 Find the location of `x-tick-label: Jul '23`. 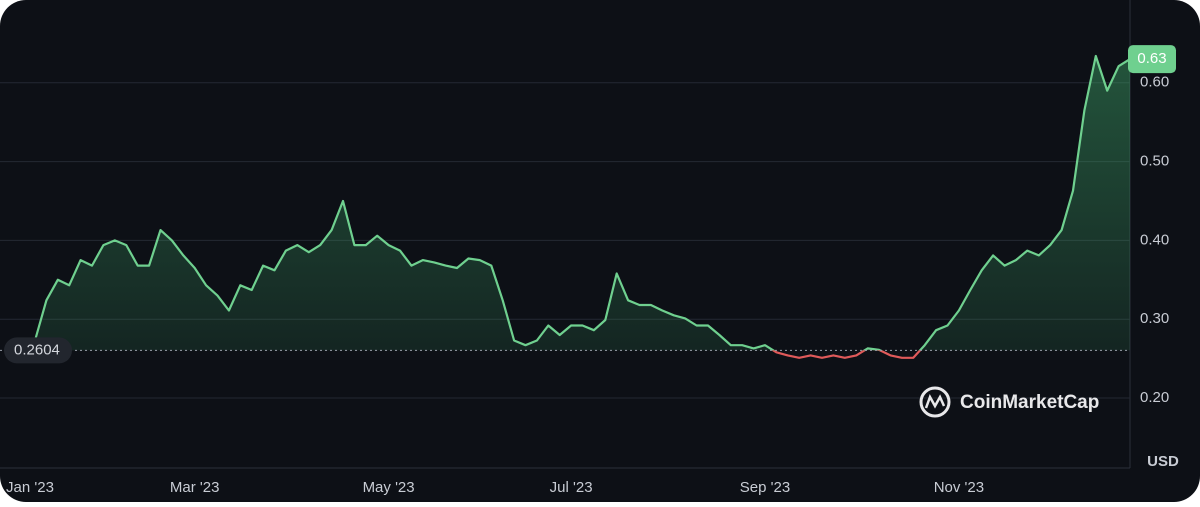

x-tick-label: Jul '23 is located at coordinates (571, 487).